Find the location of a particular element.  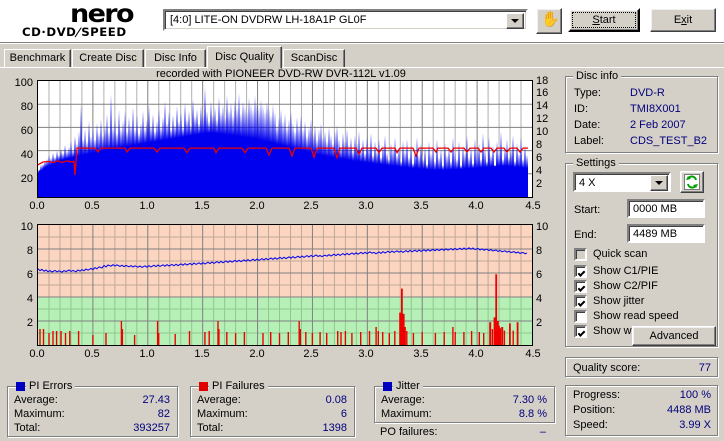

y2-tick-label: 10 is located at coordinates (542, 227).